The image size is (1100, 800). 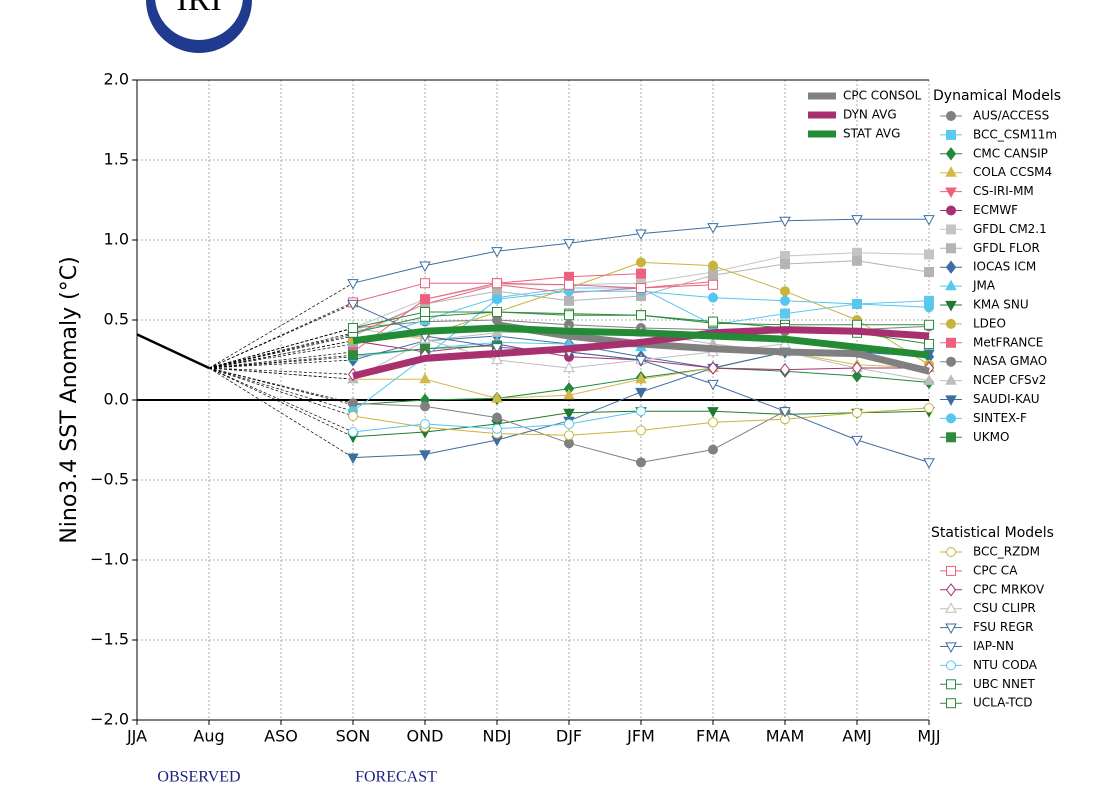 I want to click on legend-label: JMA, so click(x=984, y=286).